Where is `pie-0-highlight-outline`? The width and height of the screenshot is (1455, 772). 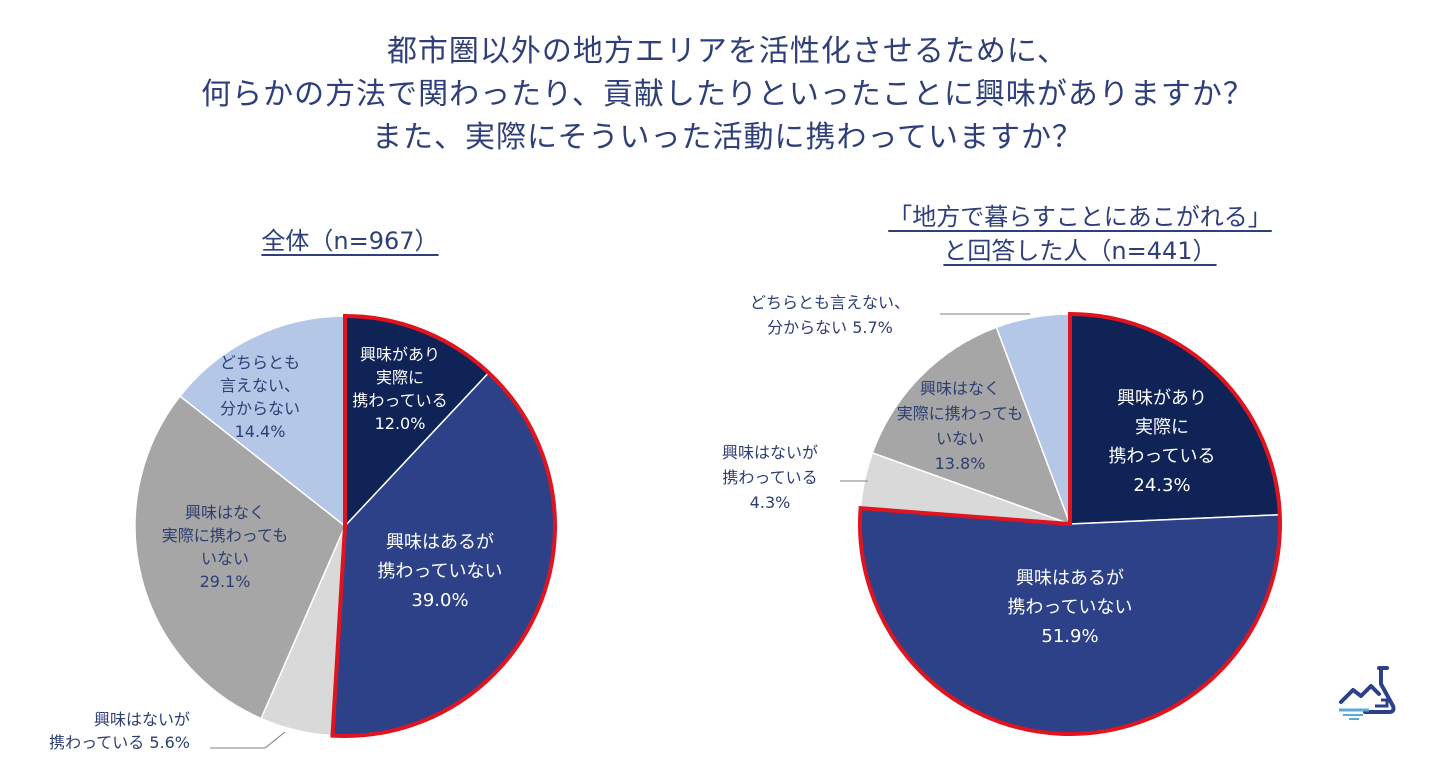 pie-0-highlight-outline is located at coordinates (443, 525).